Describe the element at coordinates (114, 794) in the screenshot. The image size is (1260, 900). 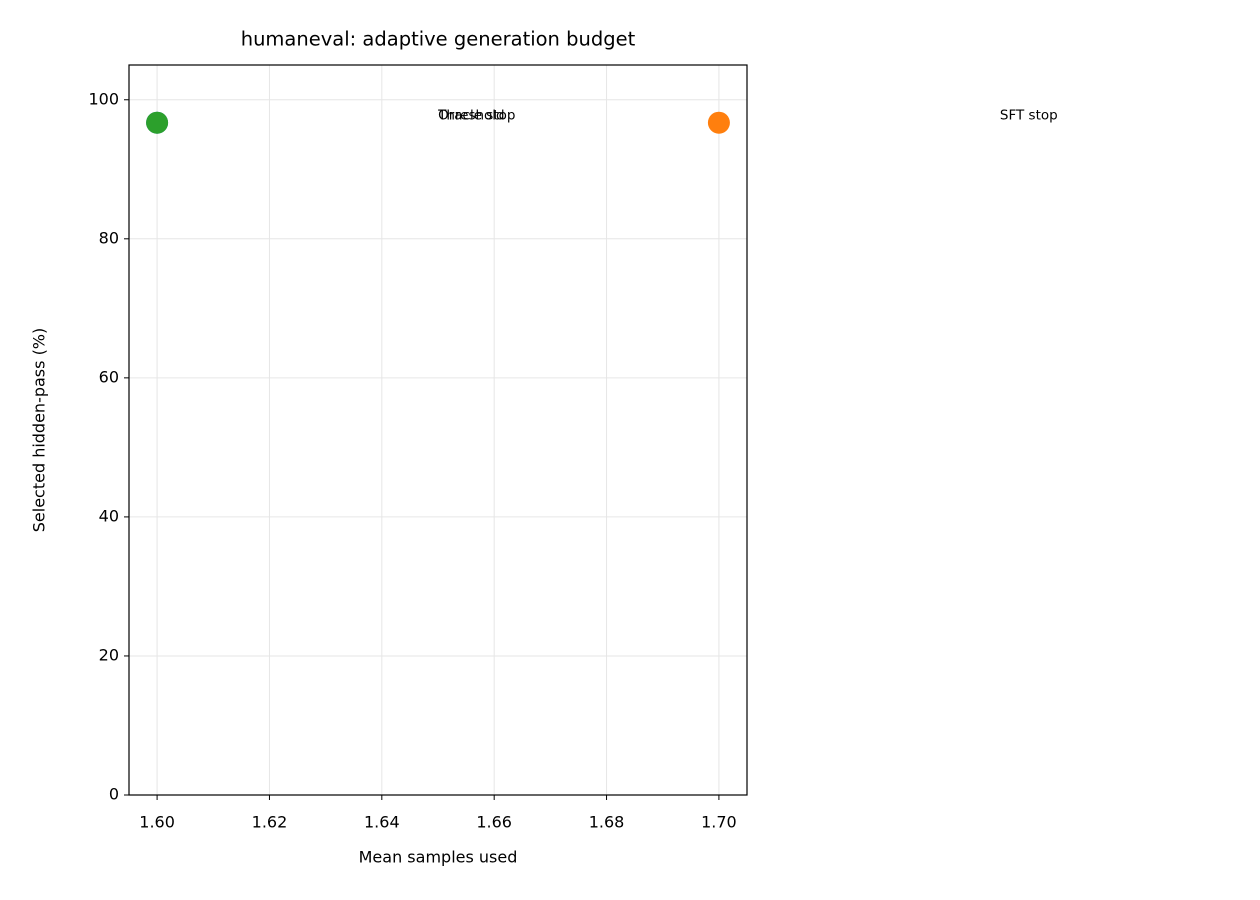
I see `y-tick-label: 0` at that location.